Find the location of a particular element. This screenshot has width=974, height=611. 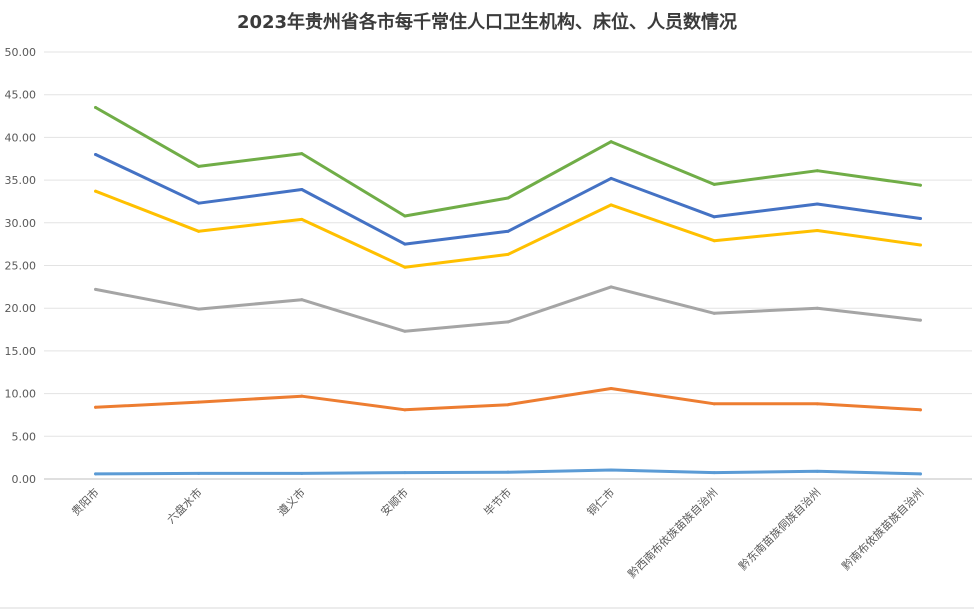

y-tick-label: 15.00 is located at coordinates (21, 351).